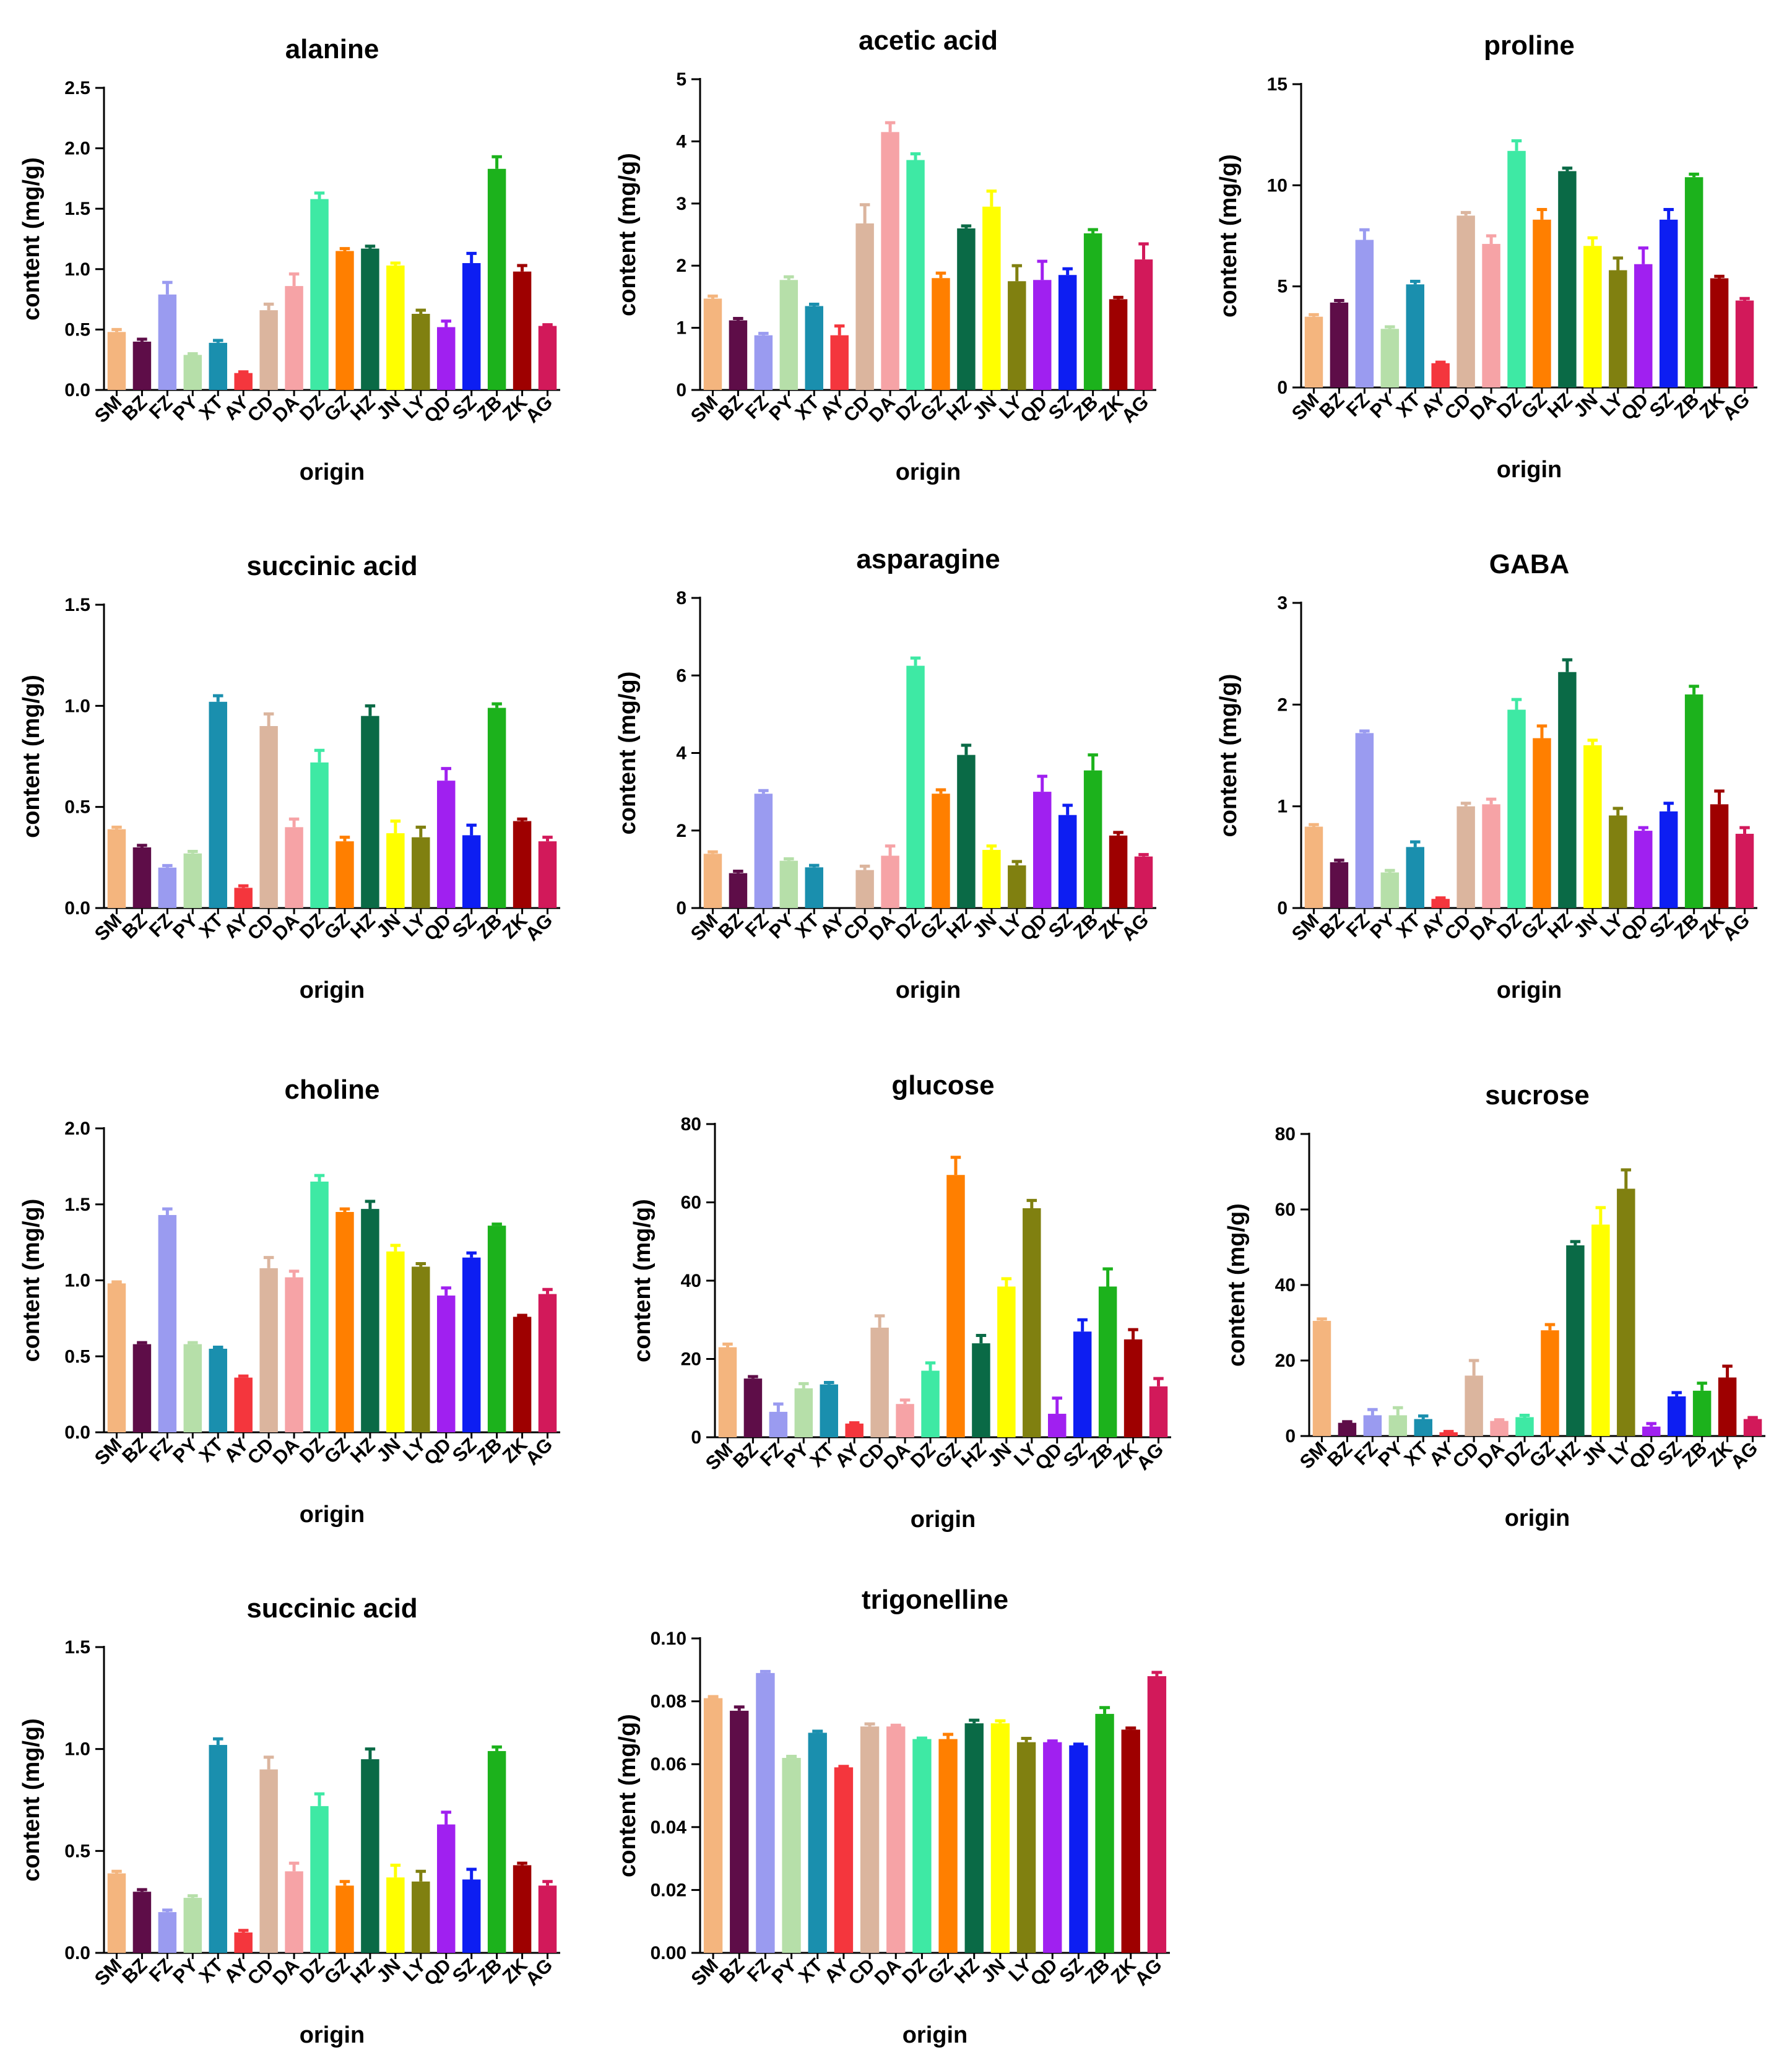 The image size is (1792, 2068). I want to click on bar-dz, so click(915, 786).